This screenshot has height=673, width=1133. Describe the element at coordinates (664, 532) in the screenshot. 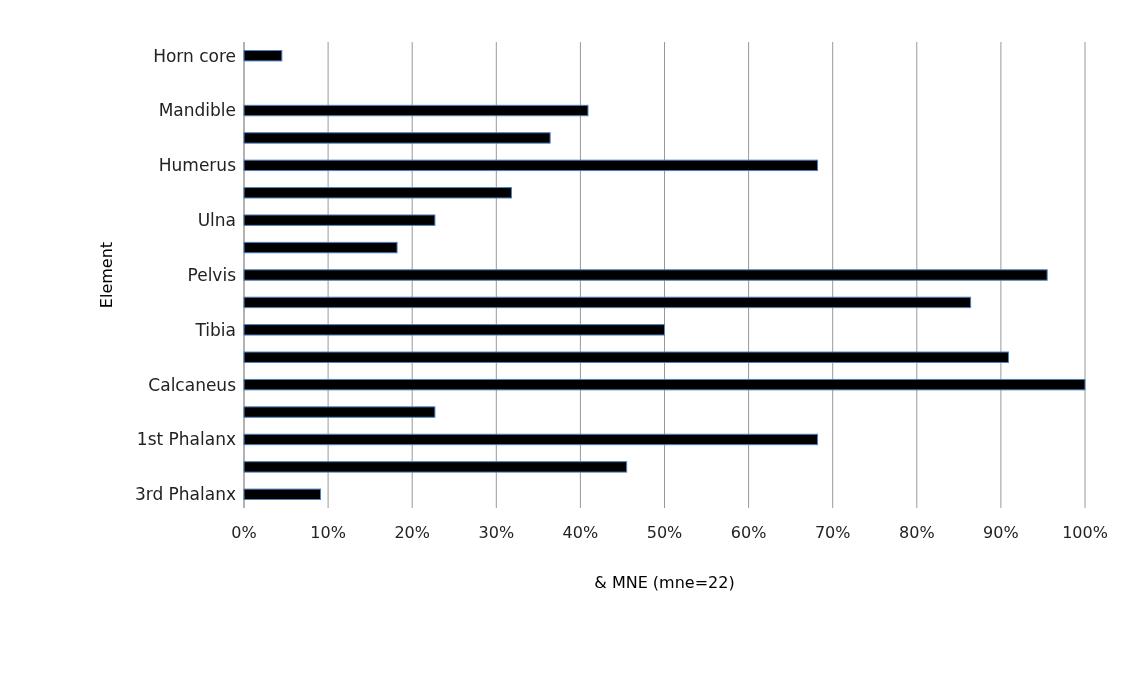

I see `x-tick-label: 50%` at that location.